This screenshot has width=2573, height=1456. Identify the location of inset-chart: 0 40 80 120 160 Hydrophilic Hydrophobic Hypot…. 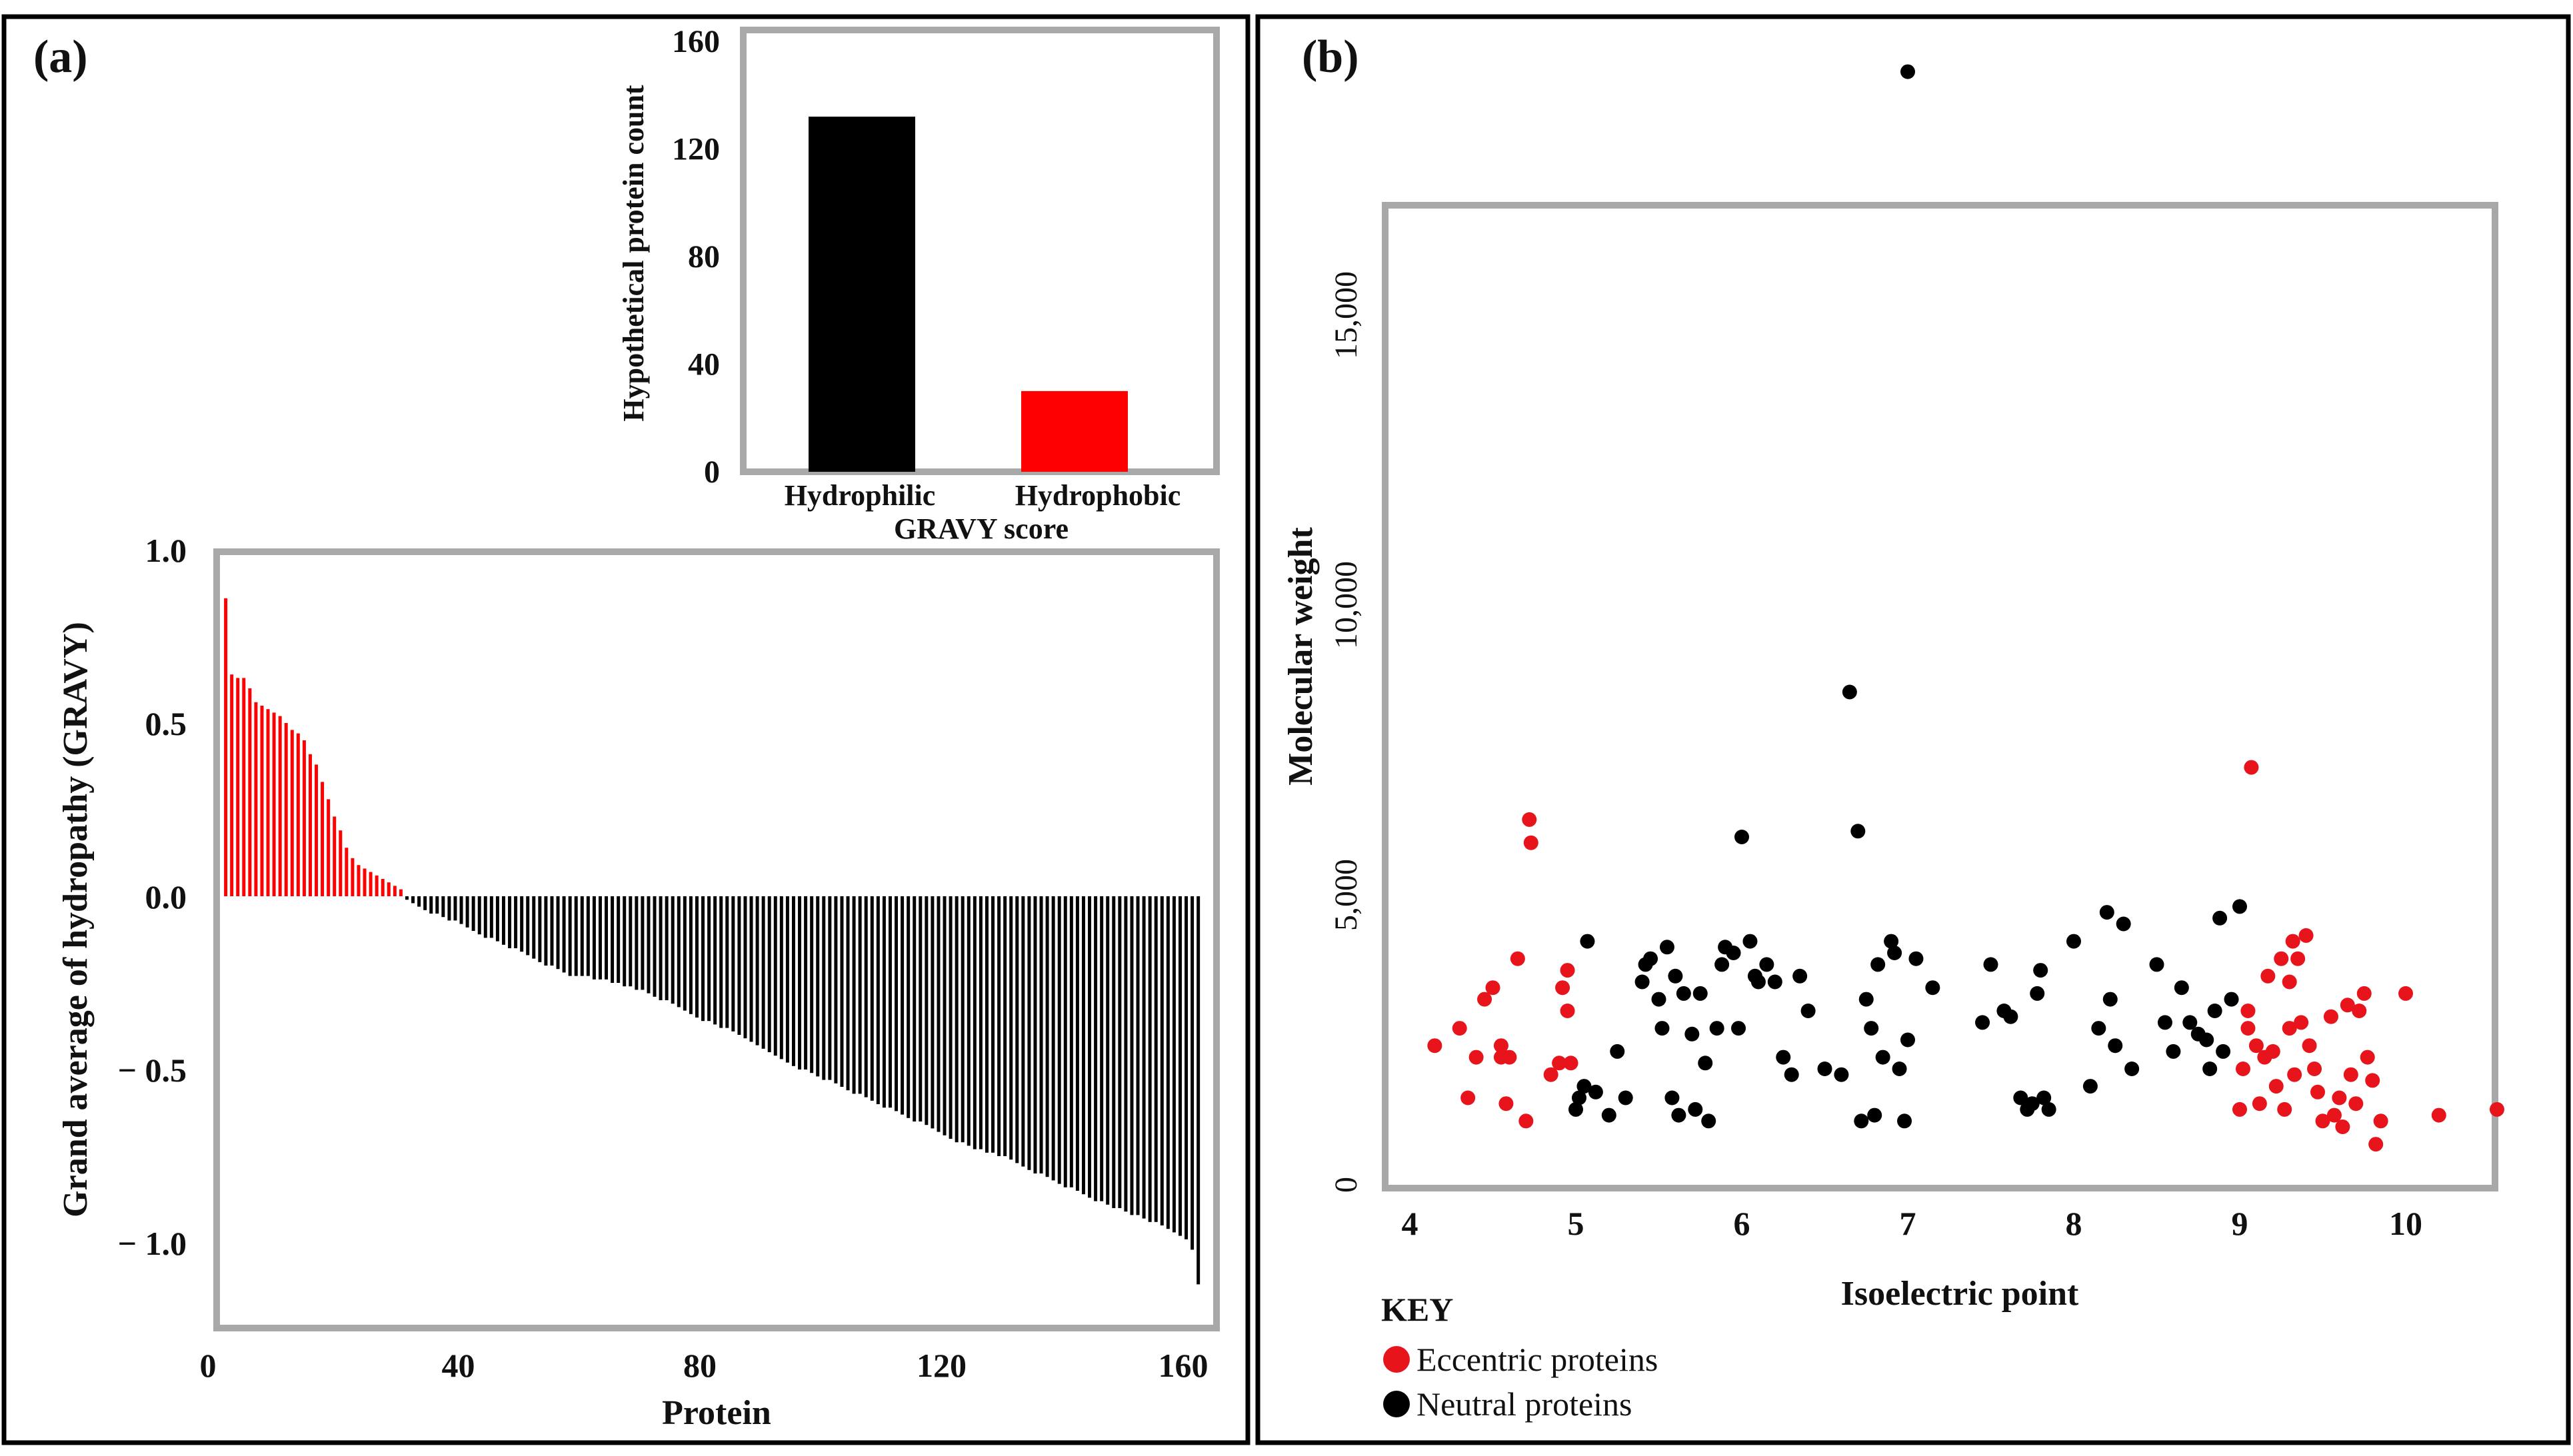
(918, 284).